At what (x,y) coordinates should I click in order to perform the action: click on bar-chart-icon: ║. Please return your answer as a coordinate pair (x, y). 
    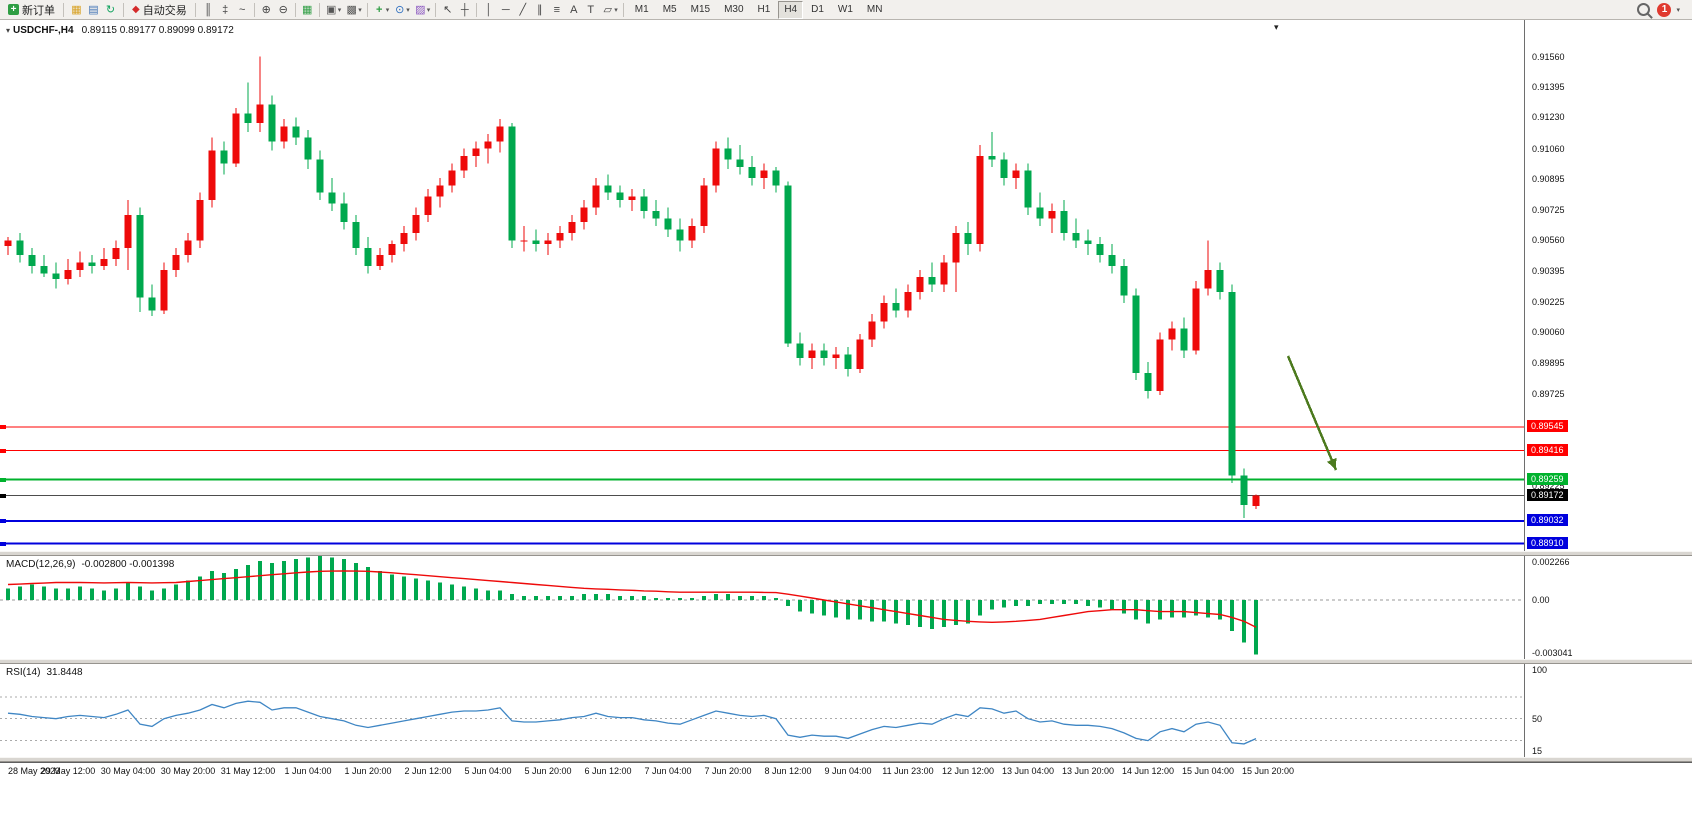
    Looking at the image, I should click on (208, 9).